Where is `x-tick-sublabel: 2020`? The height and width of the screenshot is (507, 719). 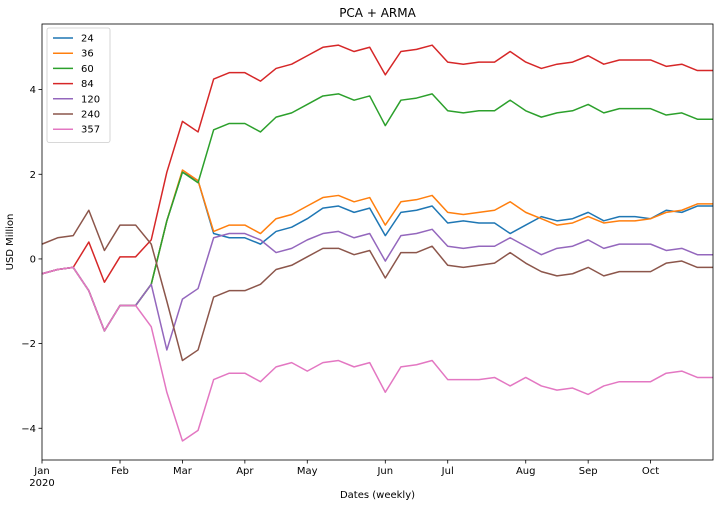 x-tick-sublabel: 2020 is located at coordinates (41, 483).